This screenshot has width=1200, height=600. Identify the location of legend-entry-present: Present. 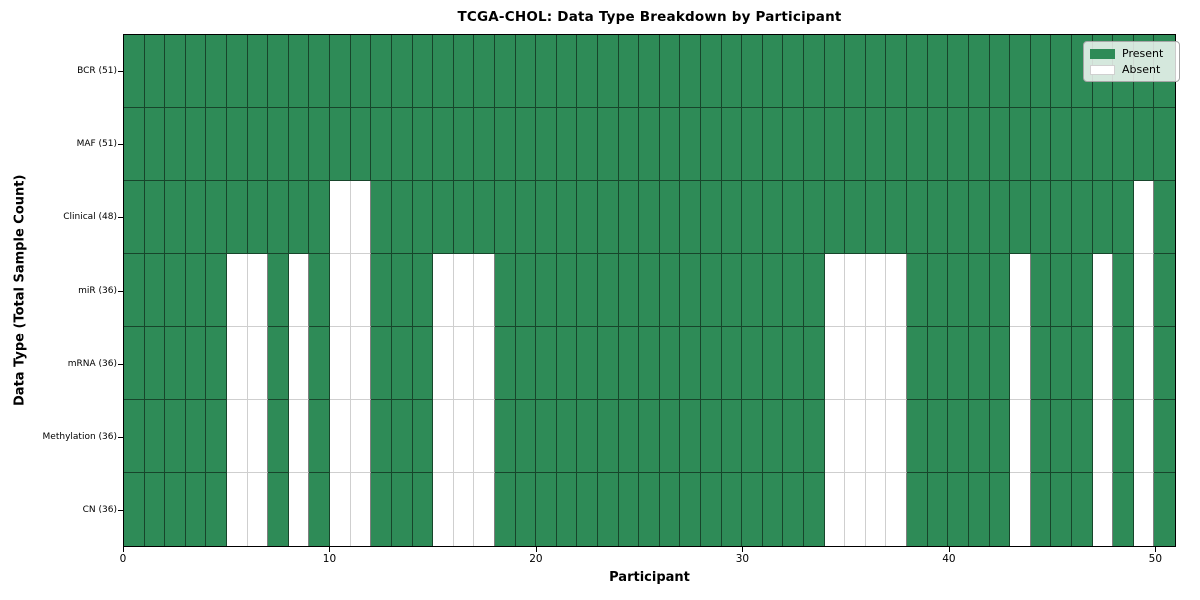
(1131, 53).